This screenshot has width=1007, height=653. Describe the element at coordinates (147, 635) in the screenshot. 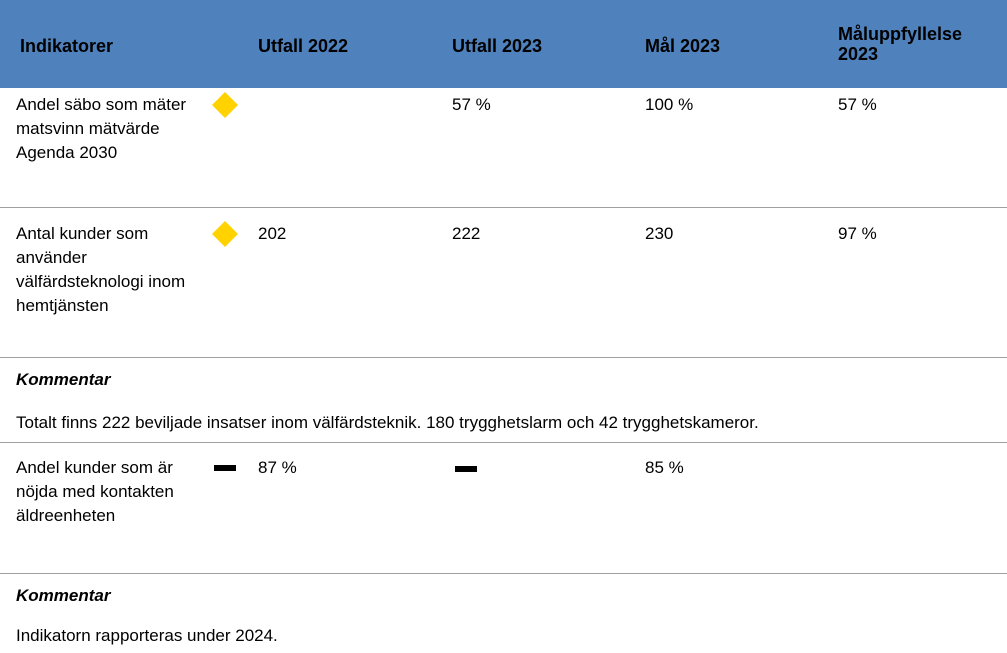

I see `comment: Indikatorn rapporteras under 2024.` at that location.